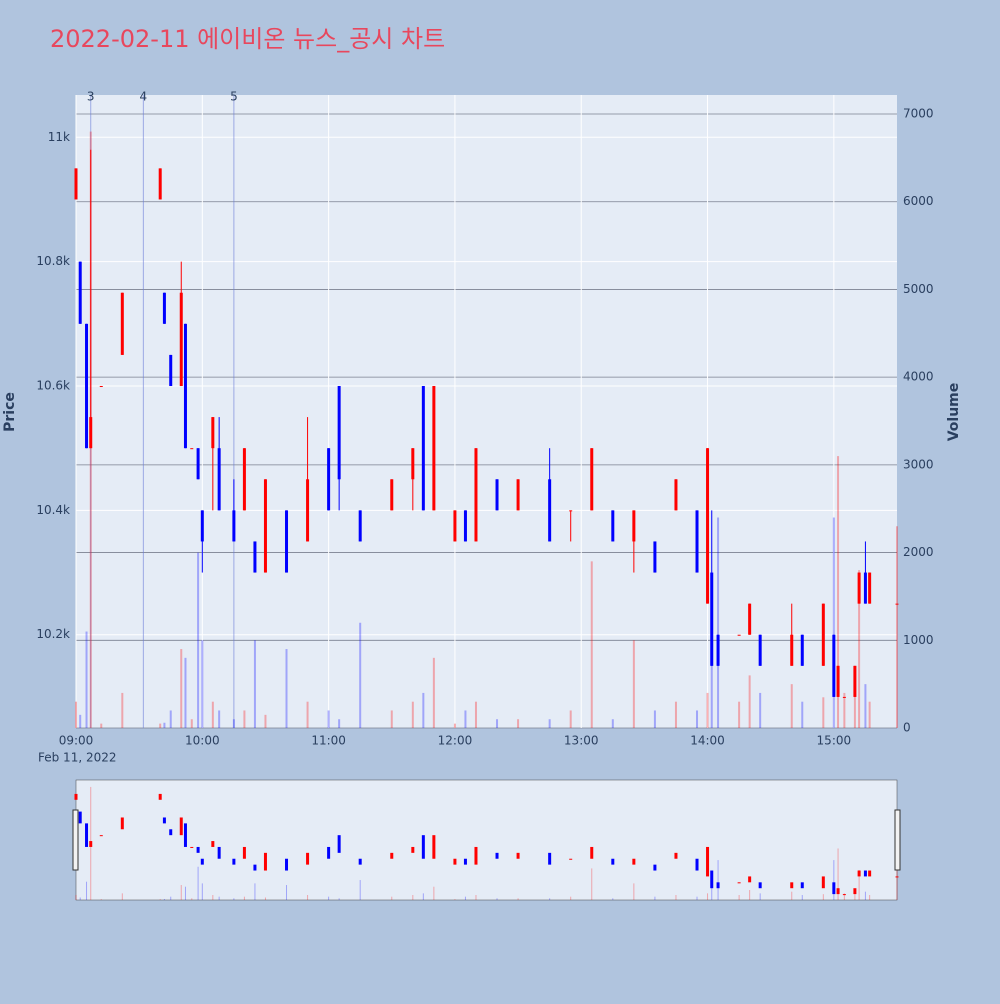 This screenshot has width=1000, height=1004. I want to click on annotation-label: 5, so click(234, 97).